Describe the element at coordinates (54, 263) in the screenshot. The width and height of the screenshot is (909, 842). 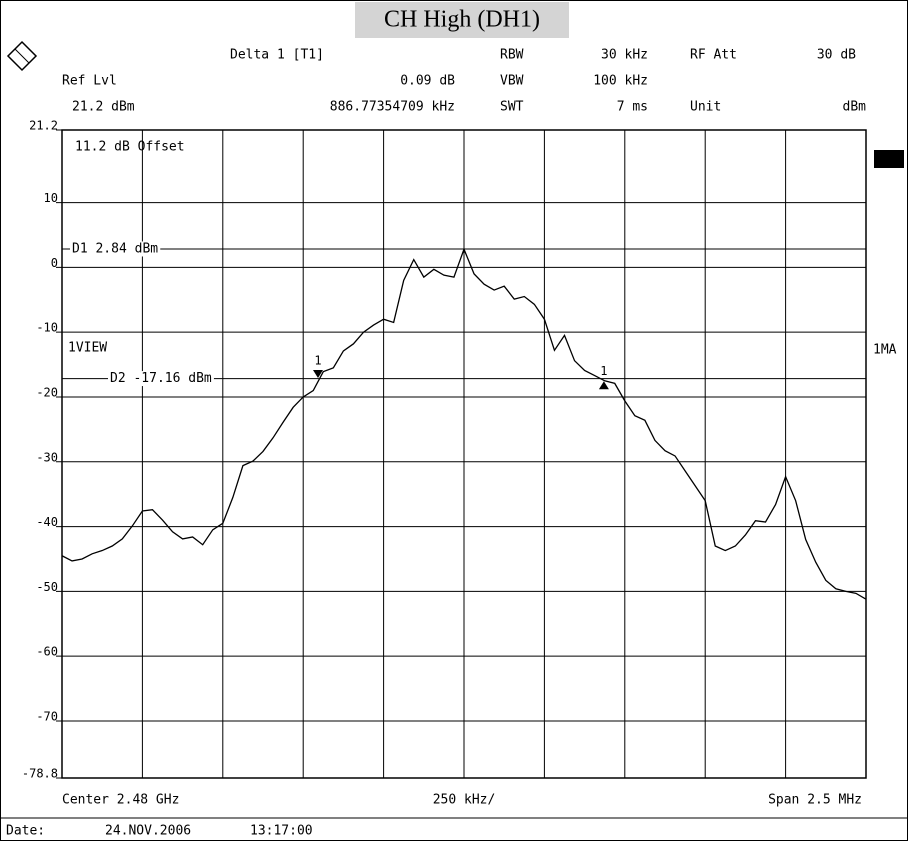
I see `y-tick-label: 0` at that location.